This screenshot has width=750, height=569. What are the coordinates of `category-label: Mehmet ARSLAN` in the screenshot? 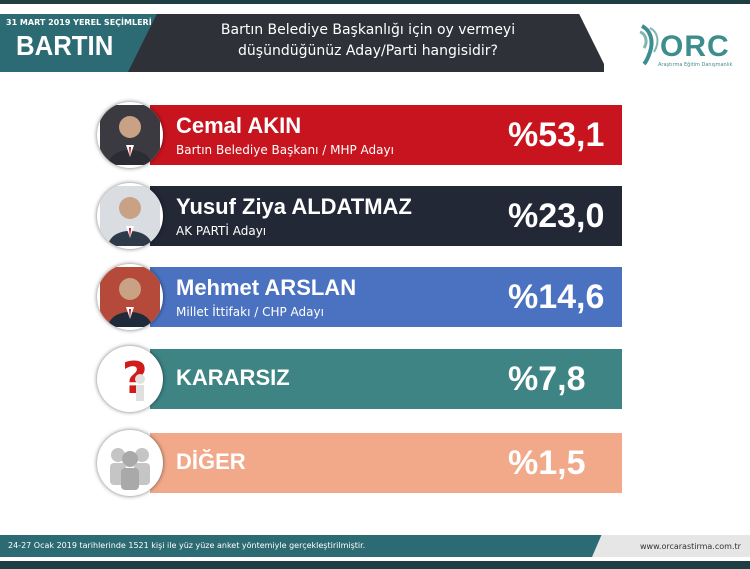 It's located at (266, 287).